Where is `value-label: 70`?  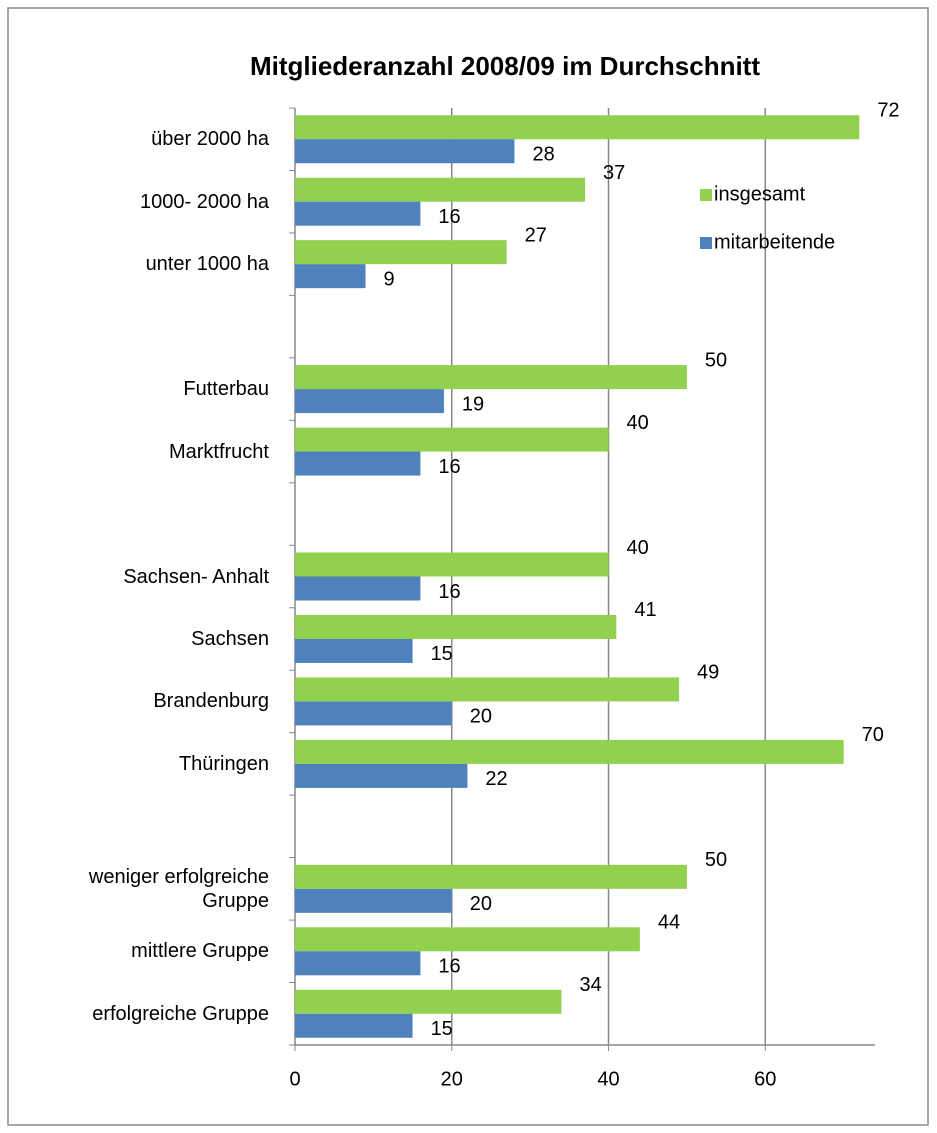 value-label: 70 is located at coordinates (873, 735).